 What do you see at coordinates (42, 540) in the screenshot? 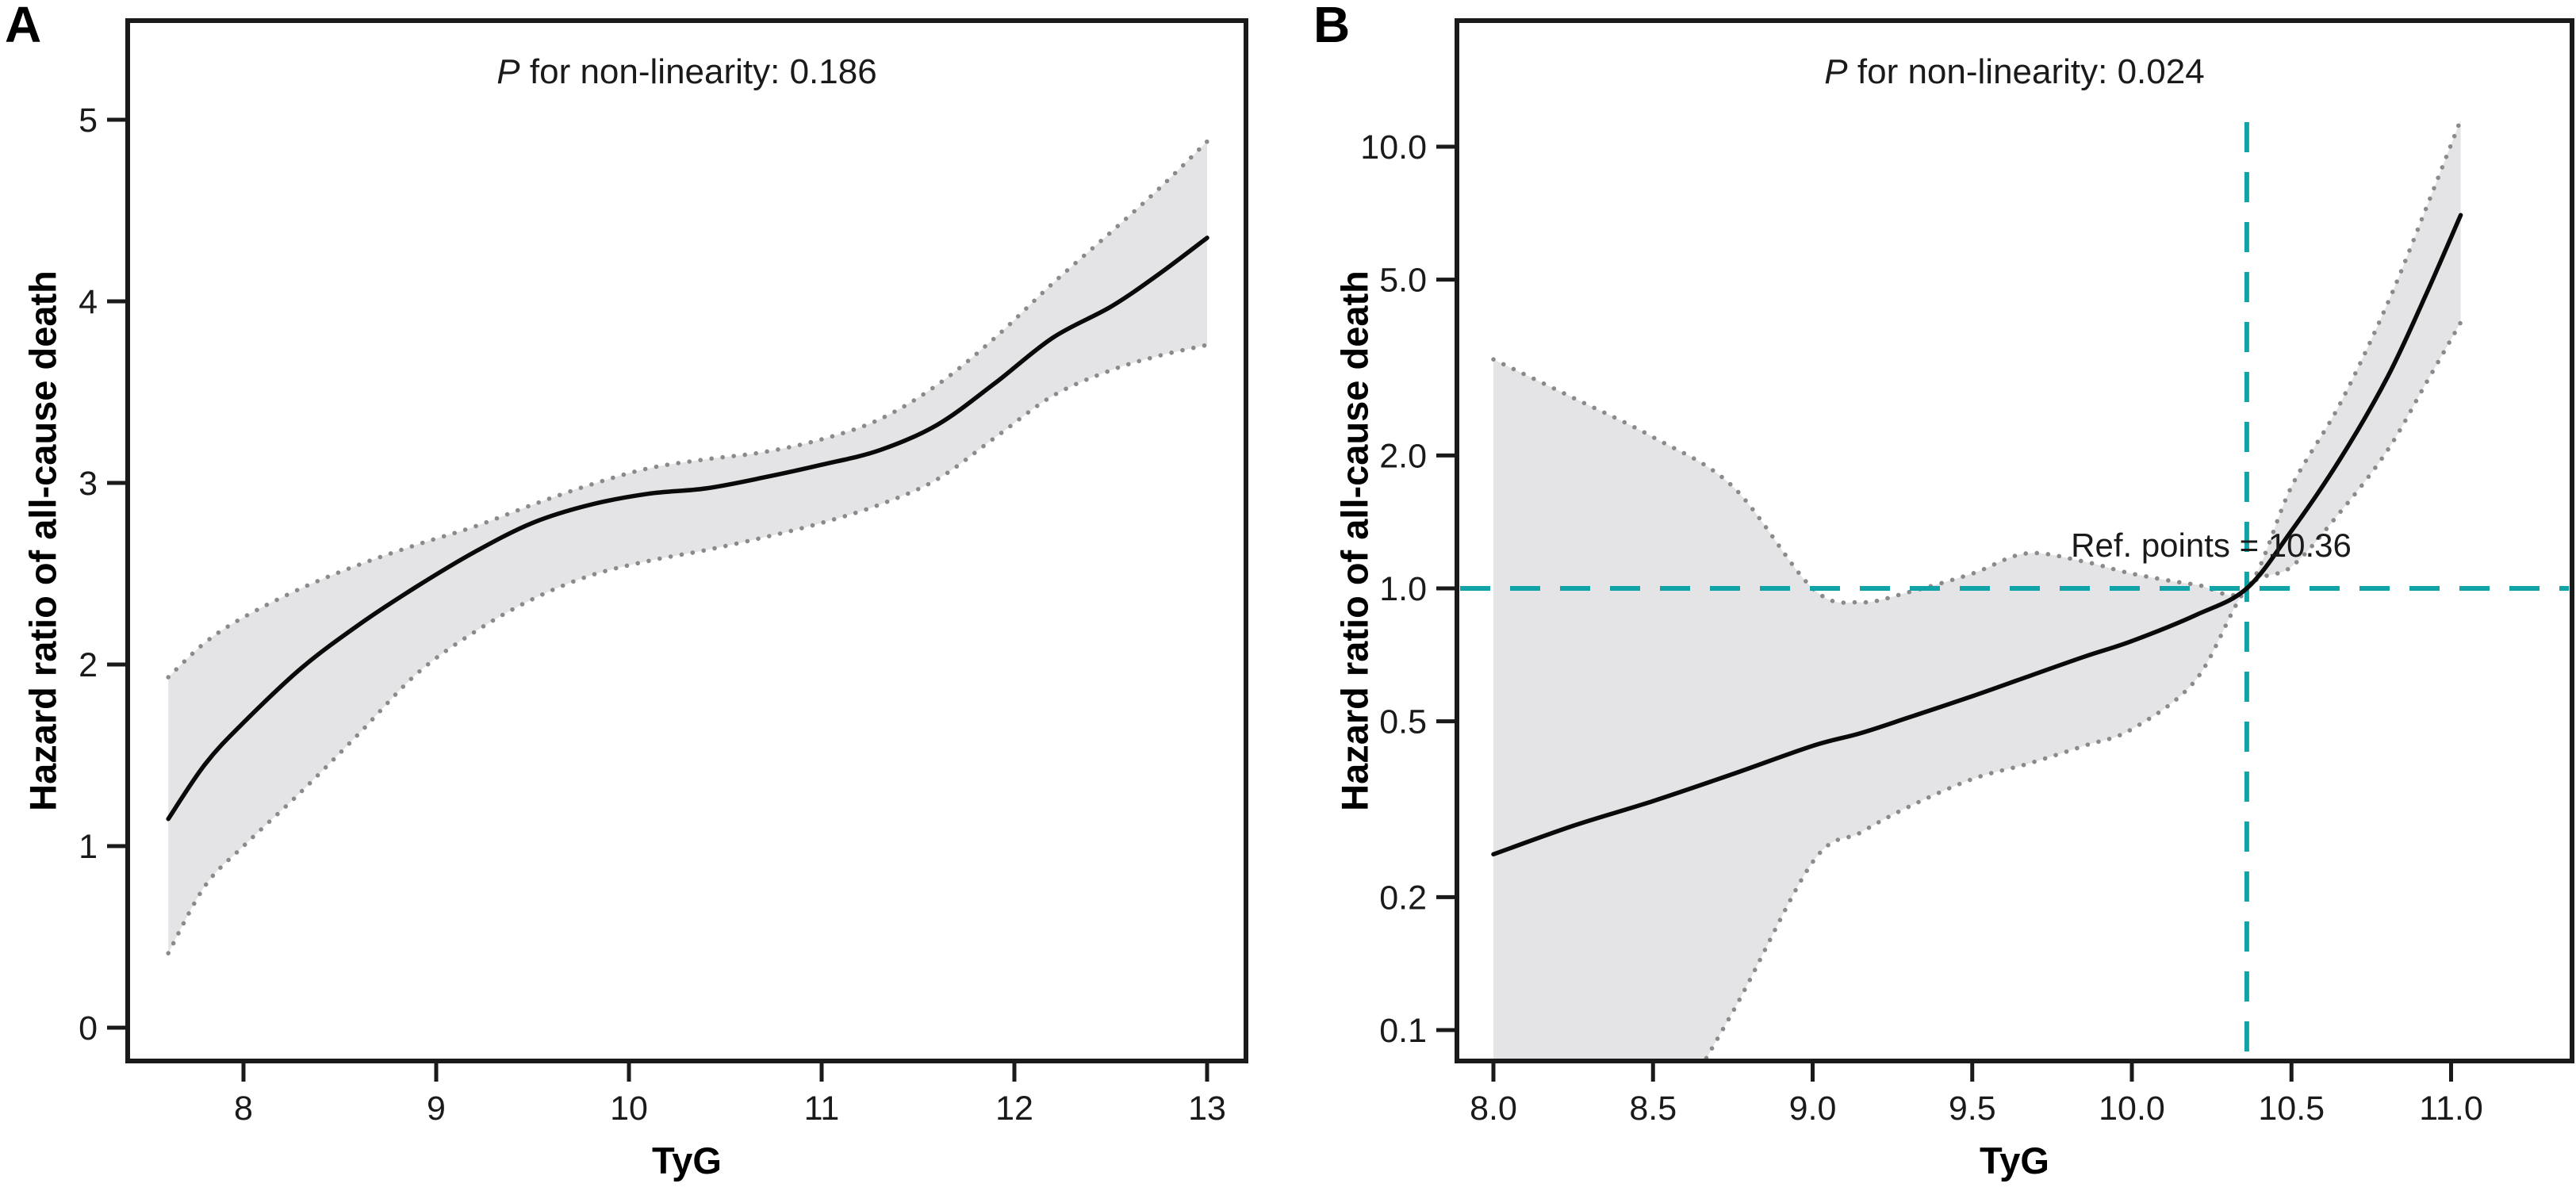
I see `panel-a-y-axis-title: Hazard ratio of all-cause death` at bounding box center [42, 540].